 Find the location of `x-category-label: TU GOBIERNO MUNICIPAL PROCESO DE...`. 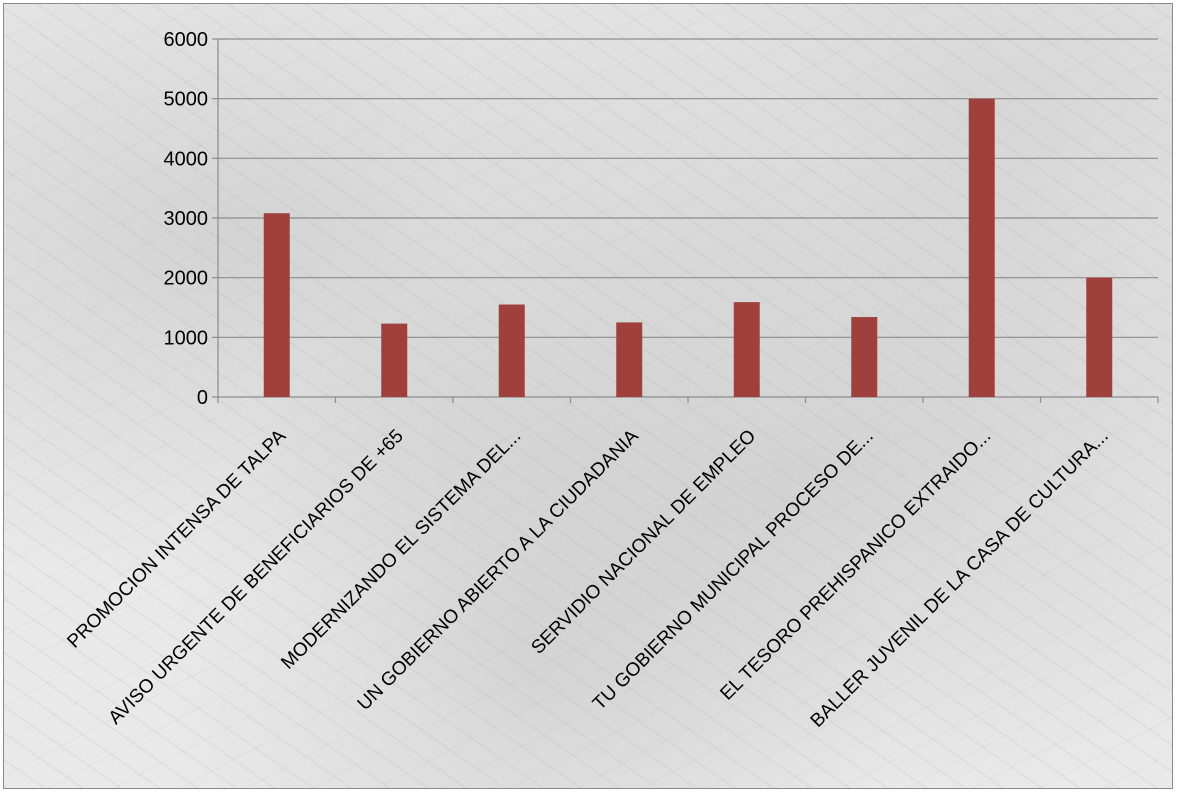

x-category-label: TU GOBIERNO MUNICIPAL PROCESO DE... is located at coordinates (733, 570).